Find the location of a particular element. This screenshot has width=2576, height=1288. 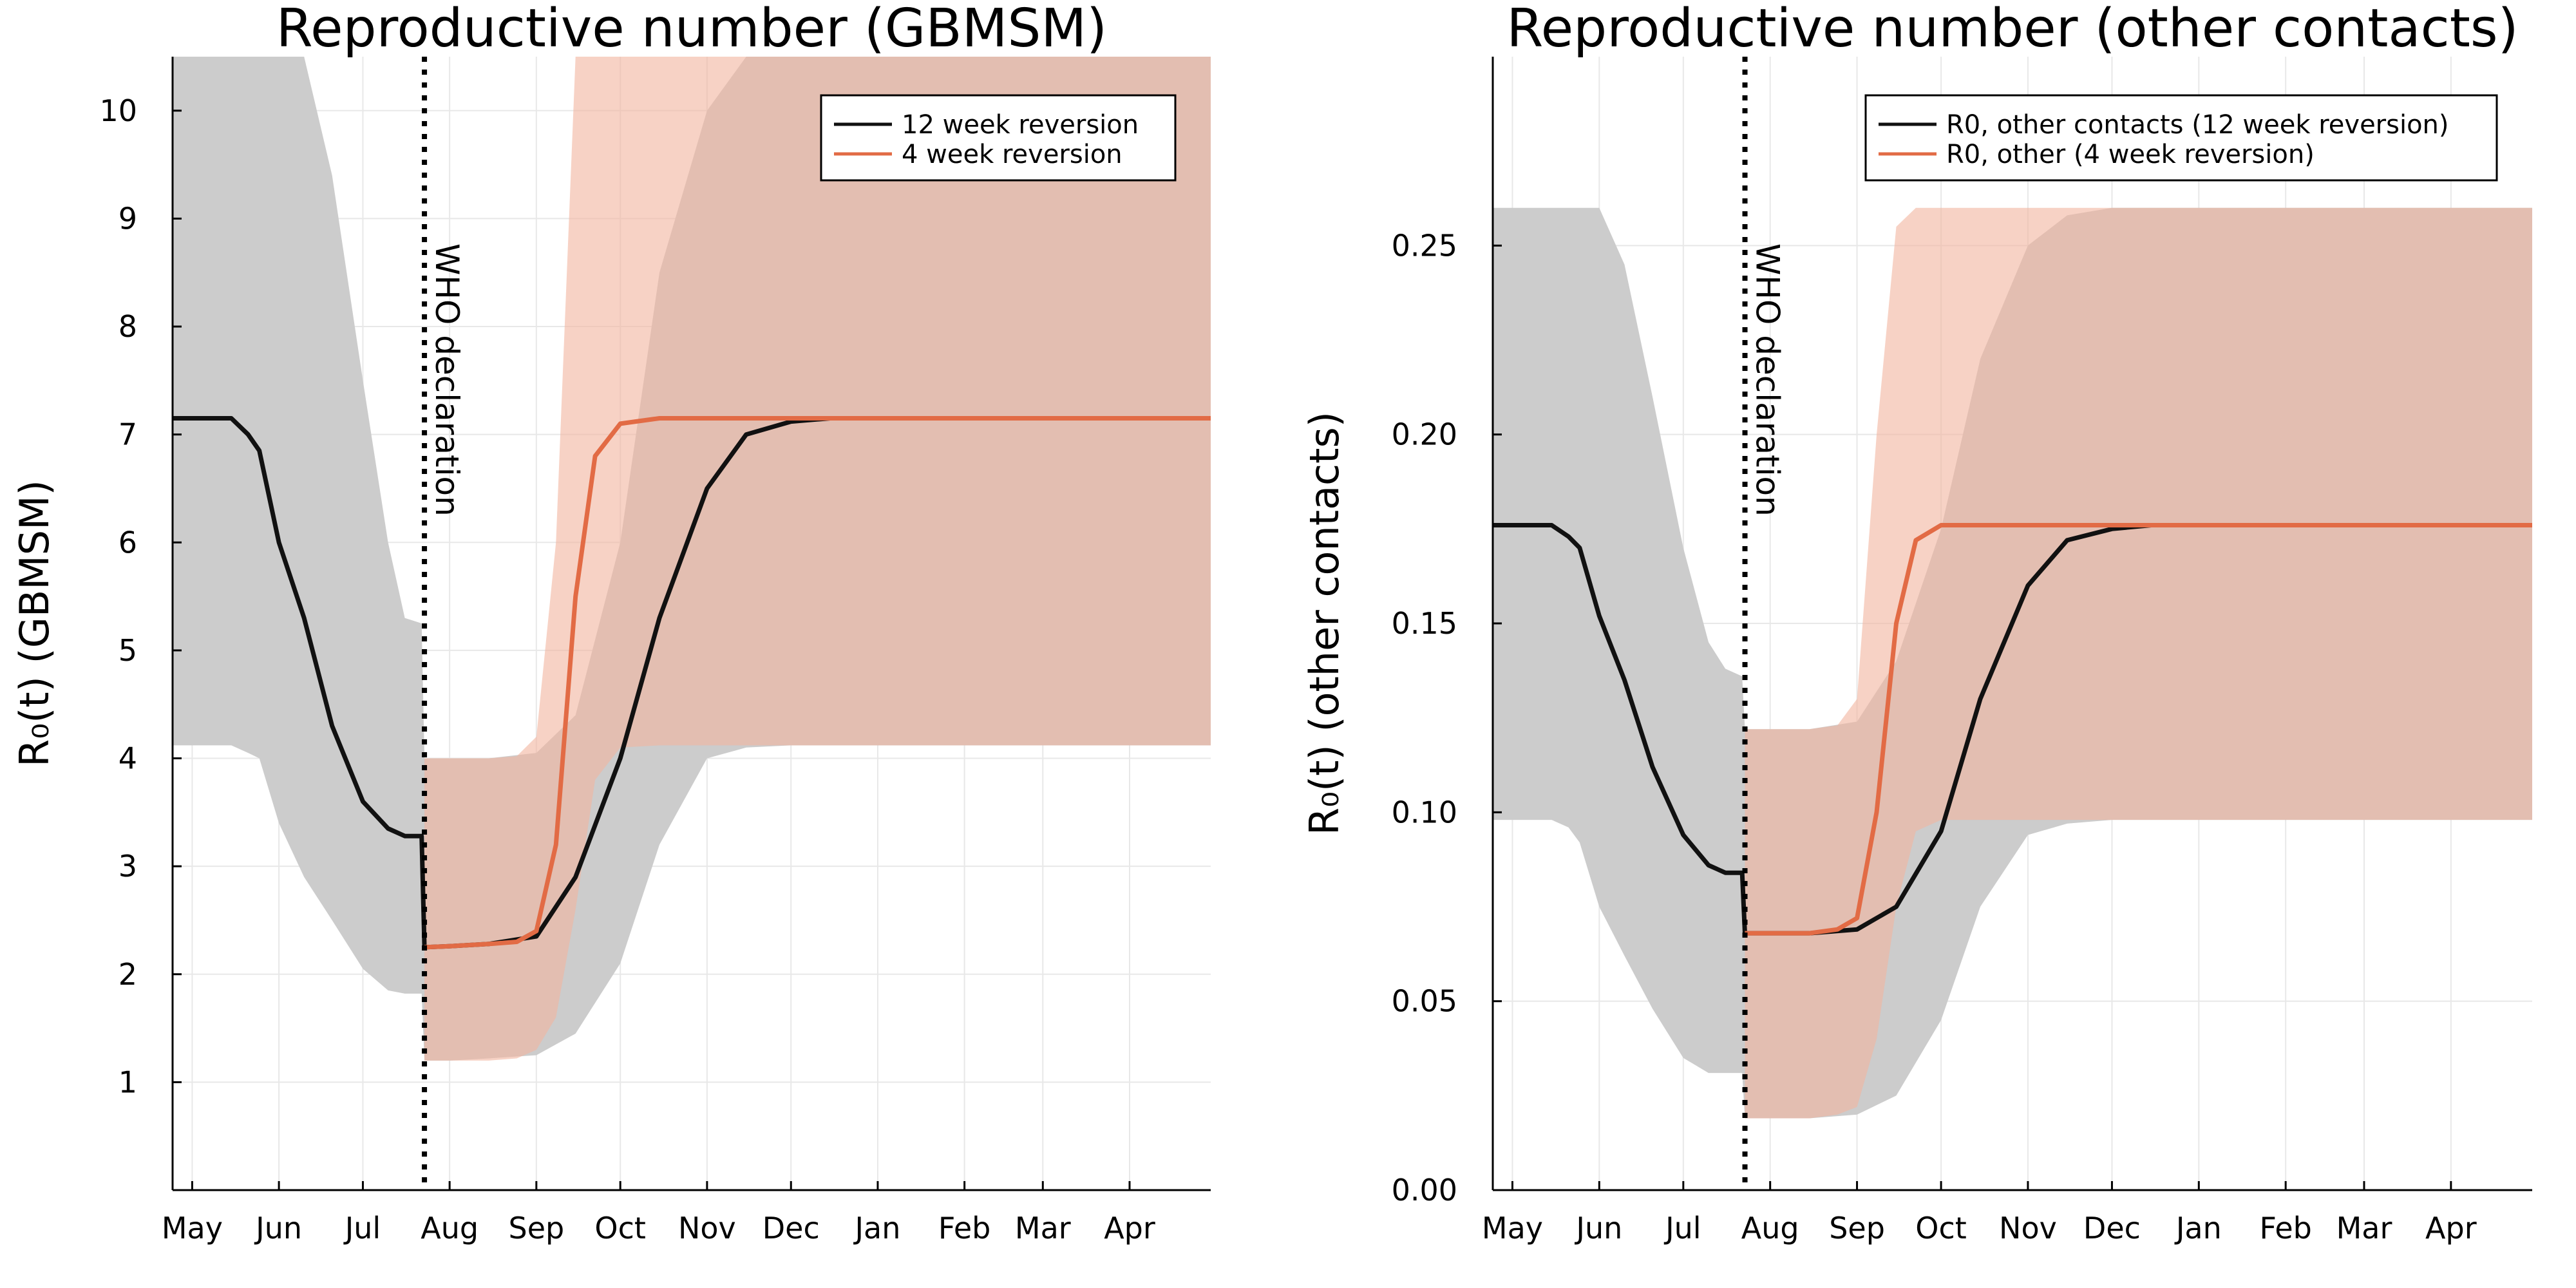

y-tick-label: 10 is located at coordinates (118, 111).